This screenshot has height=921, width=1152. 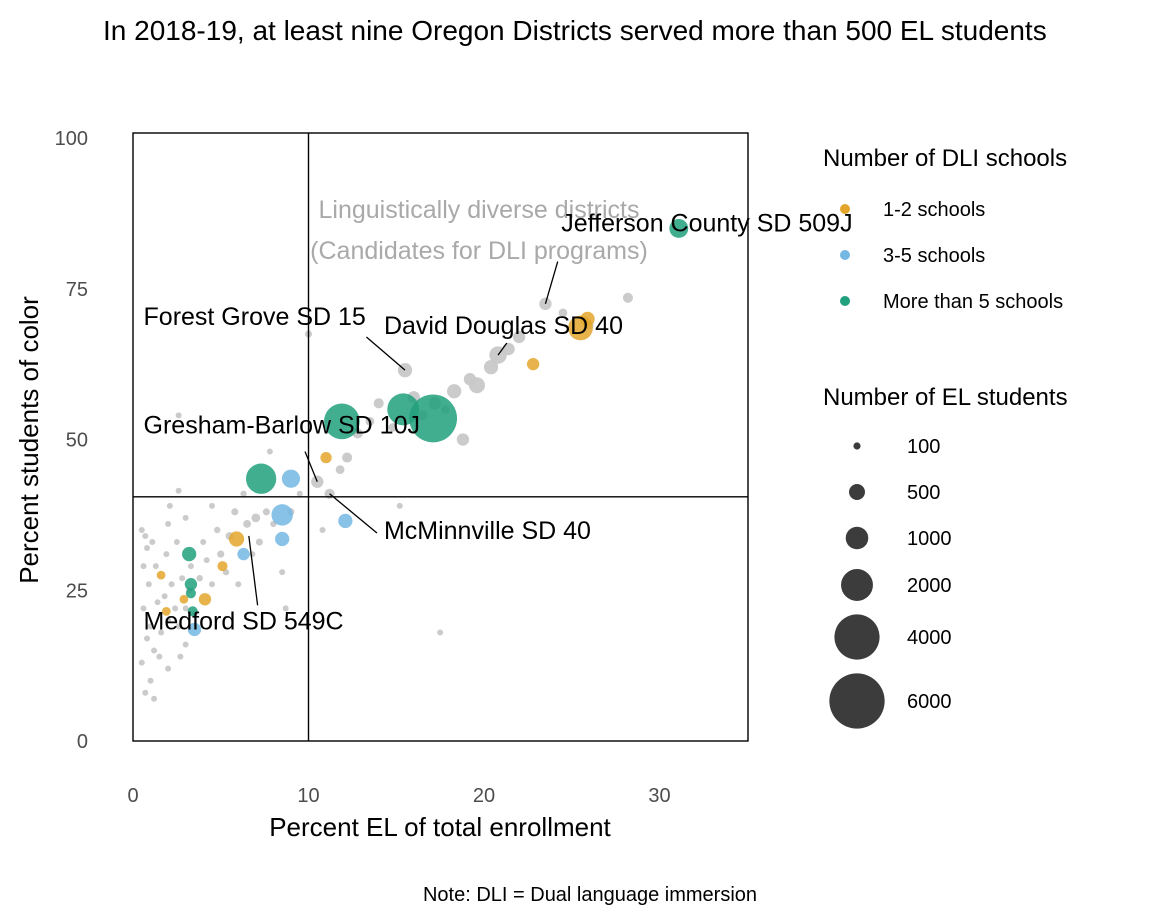 What do you see at coordinates (217, 530) in the screenshot?
I see `data-point: (4.8, 35) n=80` at bounding box center [217, 530].